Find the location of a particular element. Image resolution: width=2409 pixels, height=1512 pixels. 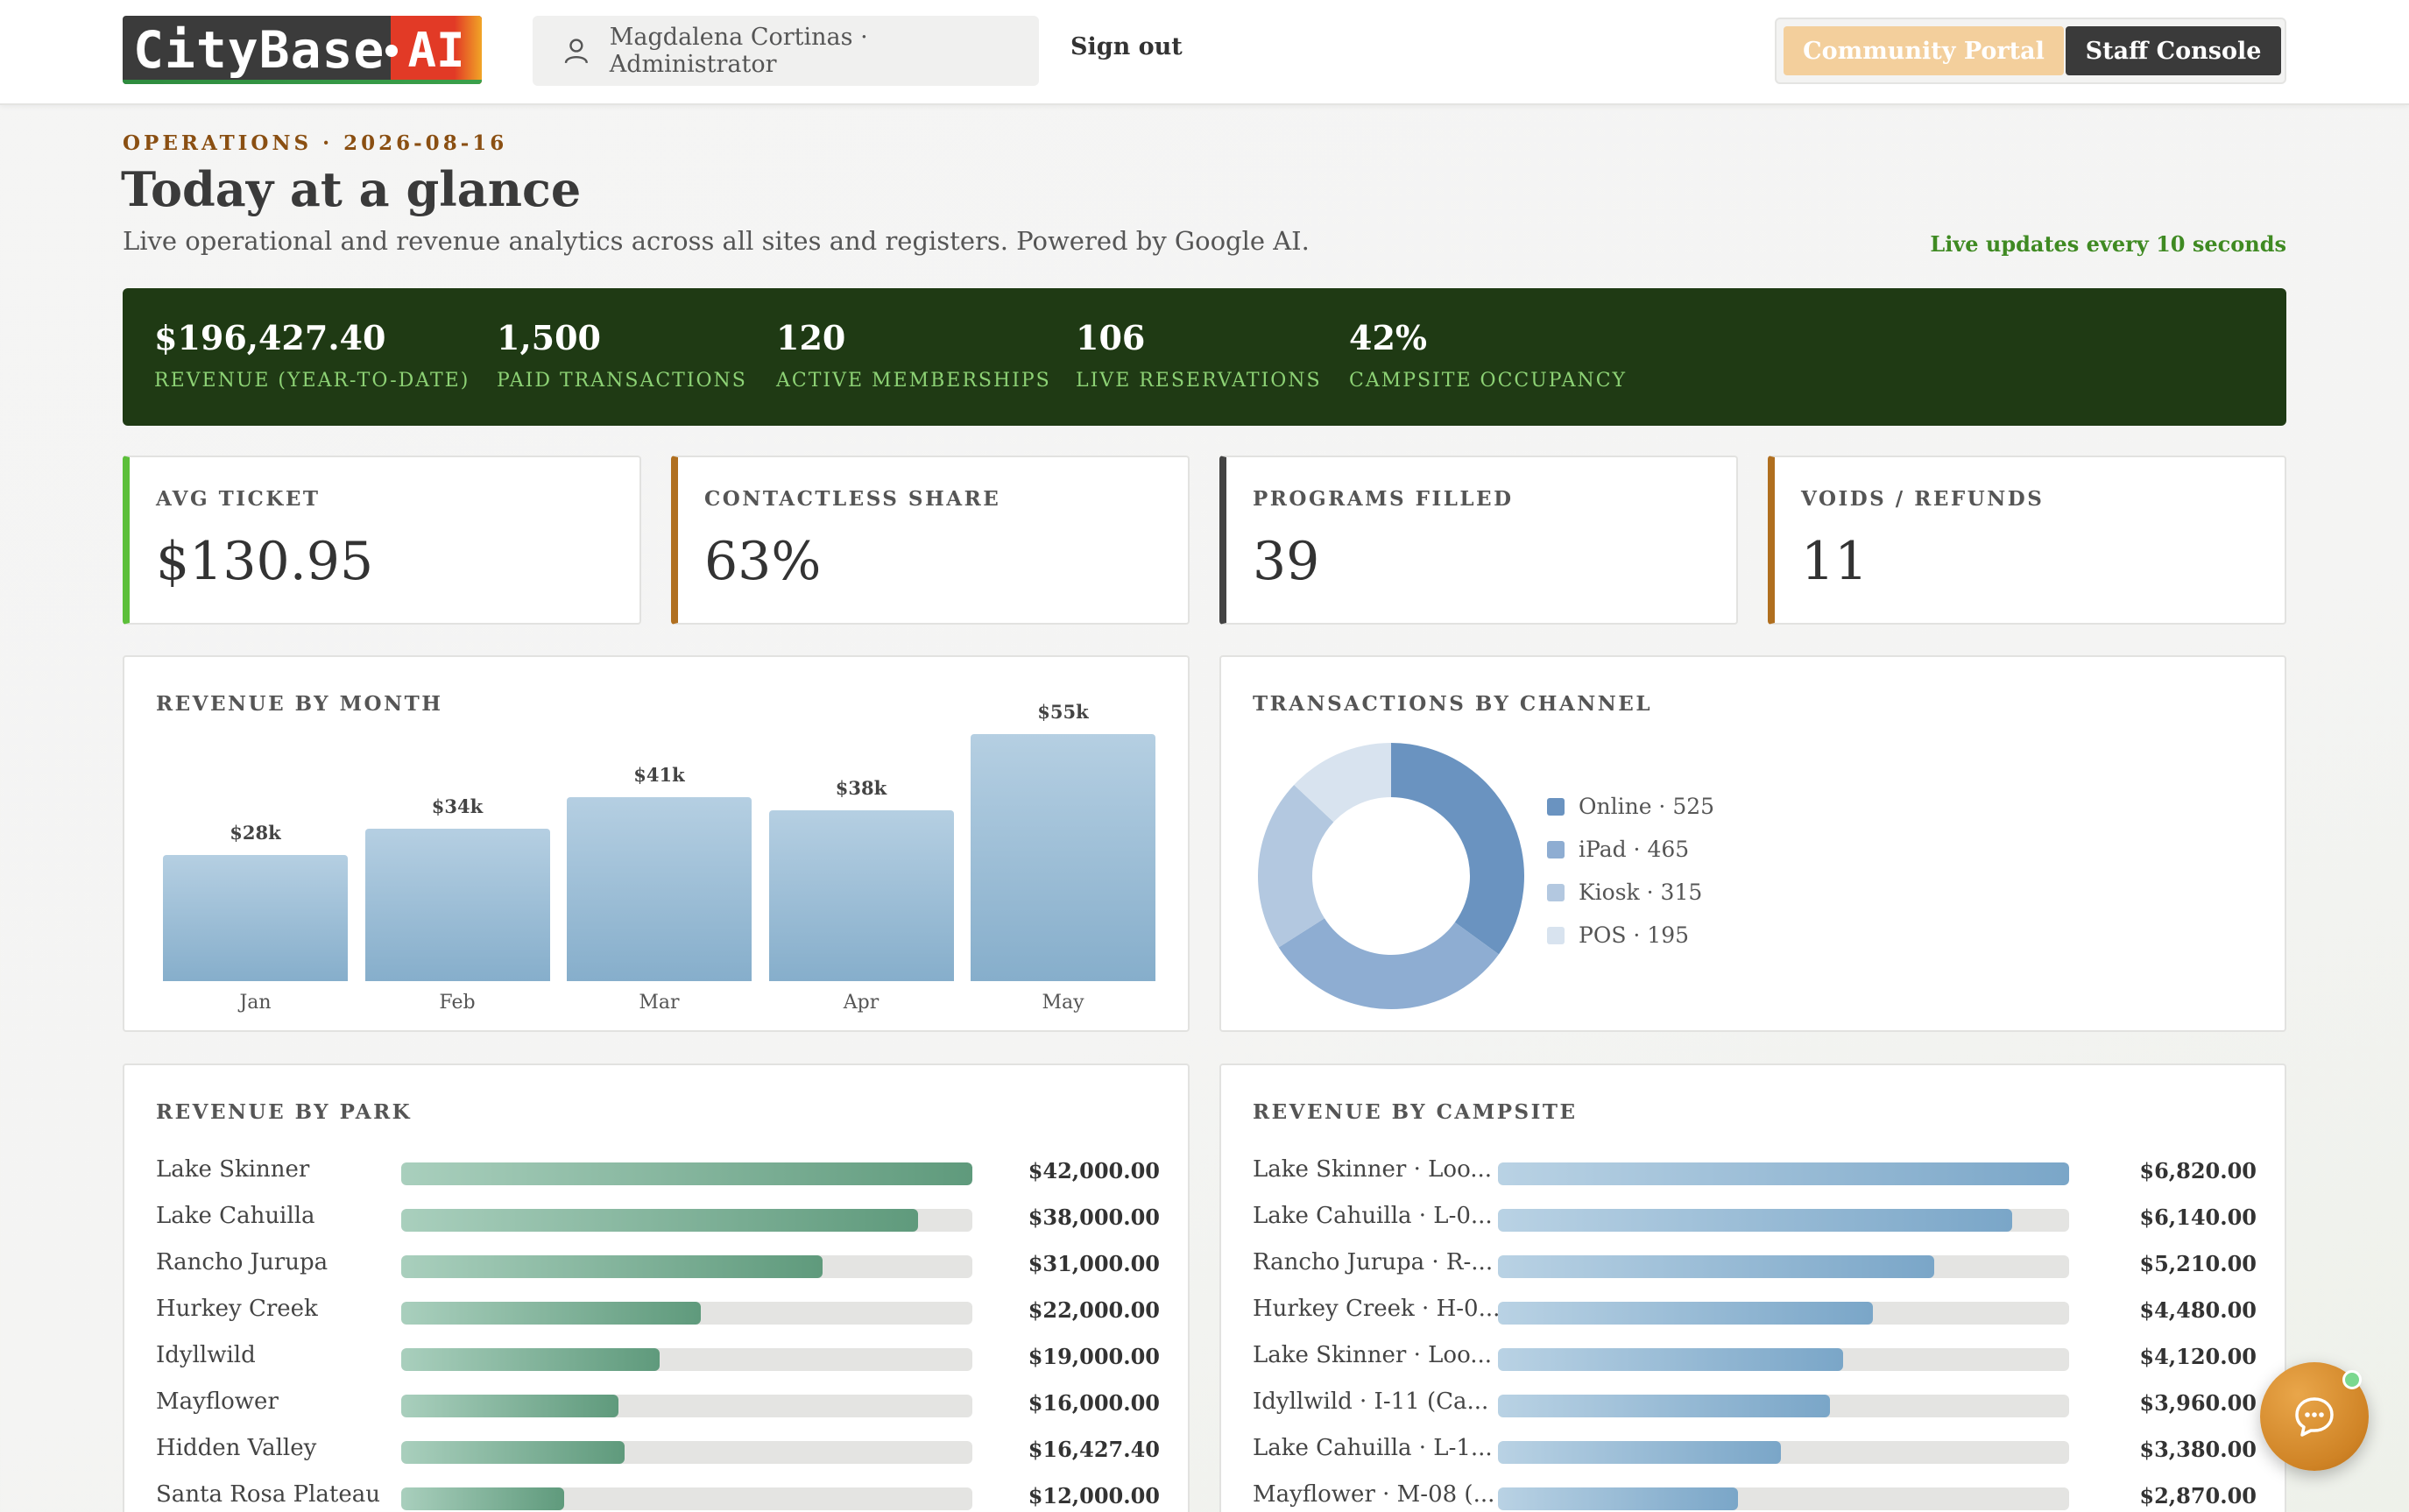

revenue-row: Hidden Valley $16,427.40 is located at coordinates (658, 1448).